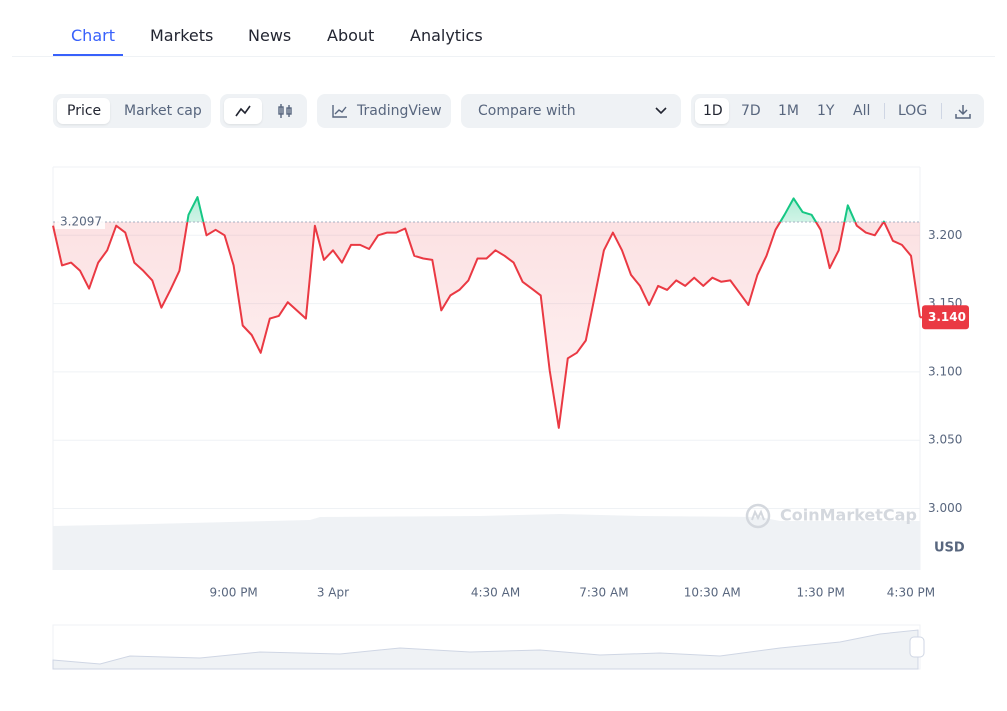  I want to click on y-tick-label: 3.050, so click(945, 440).